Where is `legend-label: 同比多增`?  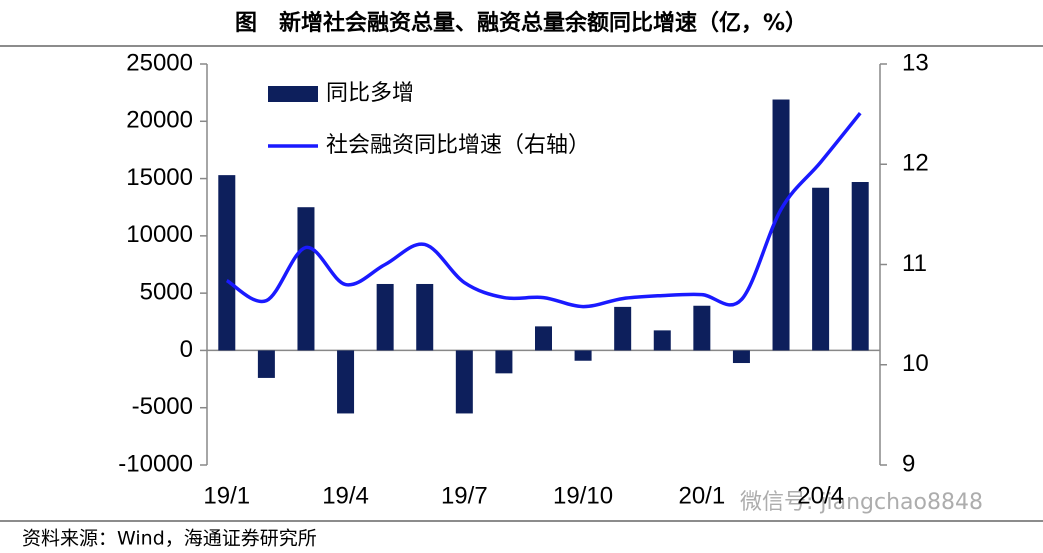 legend-label: 同比多增 is located at coordinates (370, 93).